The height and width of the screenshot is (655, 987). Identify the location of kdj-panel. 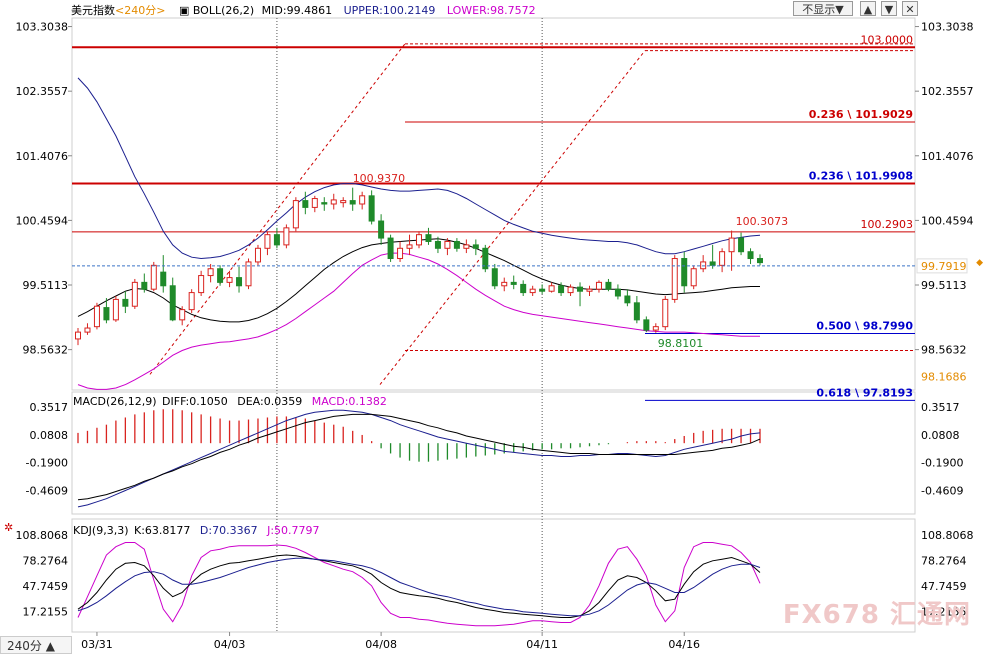
(419, 584).